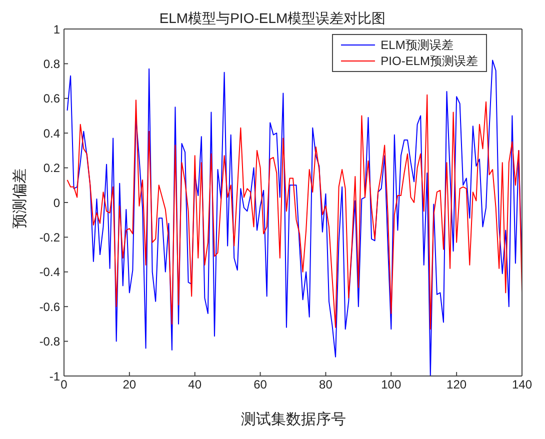 This screenshot has height=439, width=545. What do you see at coordinates (54, 376) in the screenshot?
I see `y-tick-label: -1` at bounding box center [54, 376].